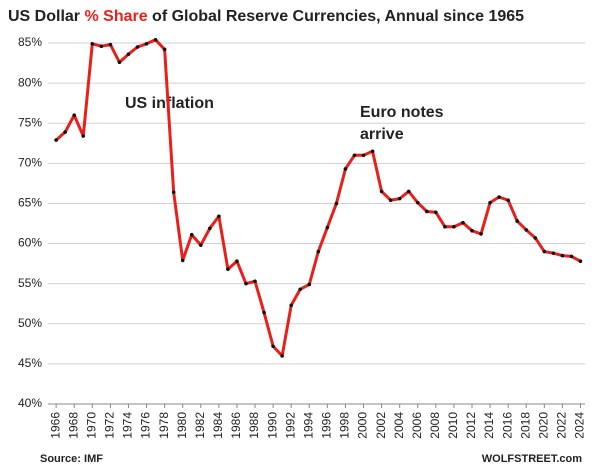  What do you see at coordinates (345, 425) in the screenshot?
I see `x-tick-label: 1998` at bounding box center [345, 425].